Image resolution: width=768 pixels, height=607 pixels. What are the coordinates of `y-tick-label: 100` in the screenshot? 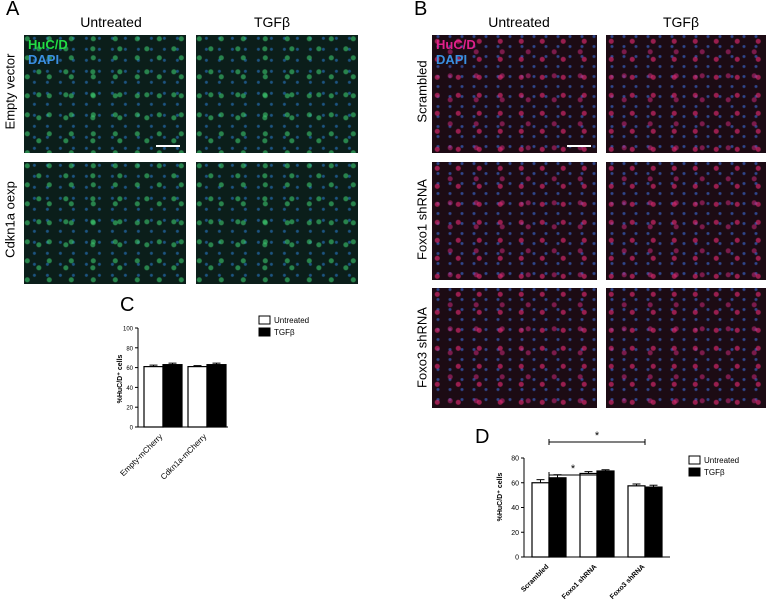 It's located at (128, 330).